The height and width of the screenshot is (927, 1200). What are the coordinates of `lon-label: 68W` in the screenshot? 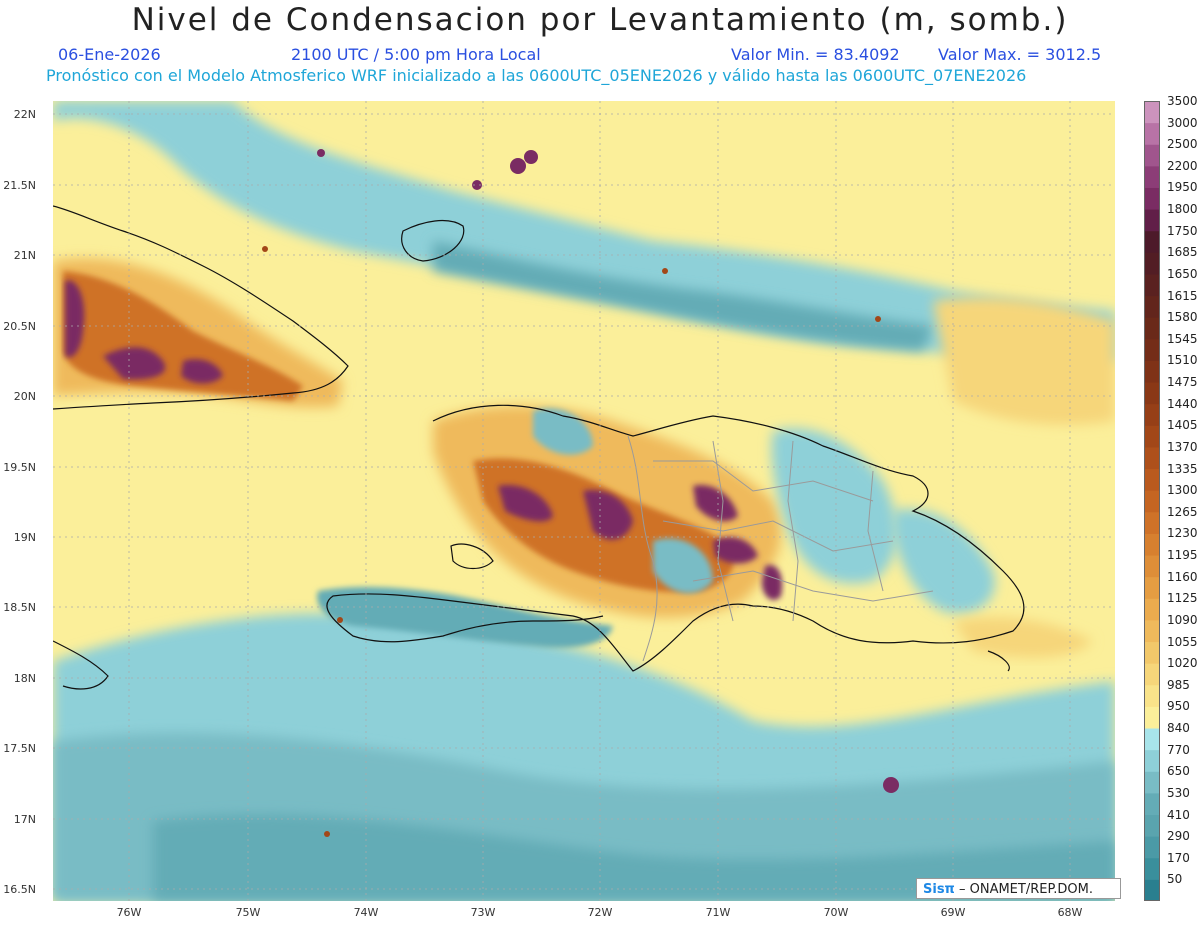 It's located at (1070, 912).